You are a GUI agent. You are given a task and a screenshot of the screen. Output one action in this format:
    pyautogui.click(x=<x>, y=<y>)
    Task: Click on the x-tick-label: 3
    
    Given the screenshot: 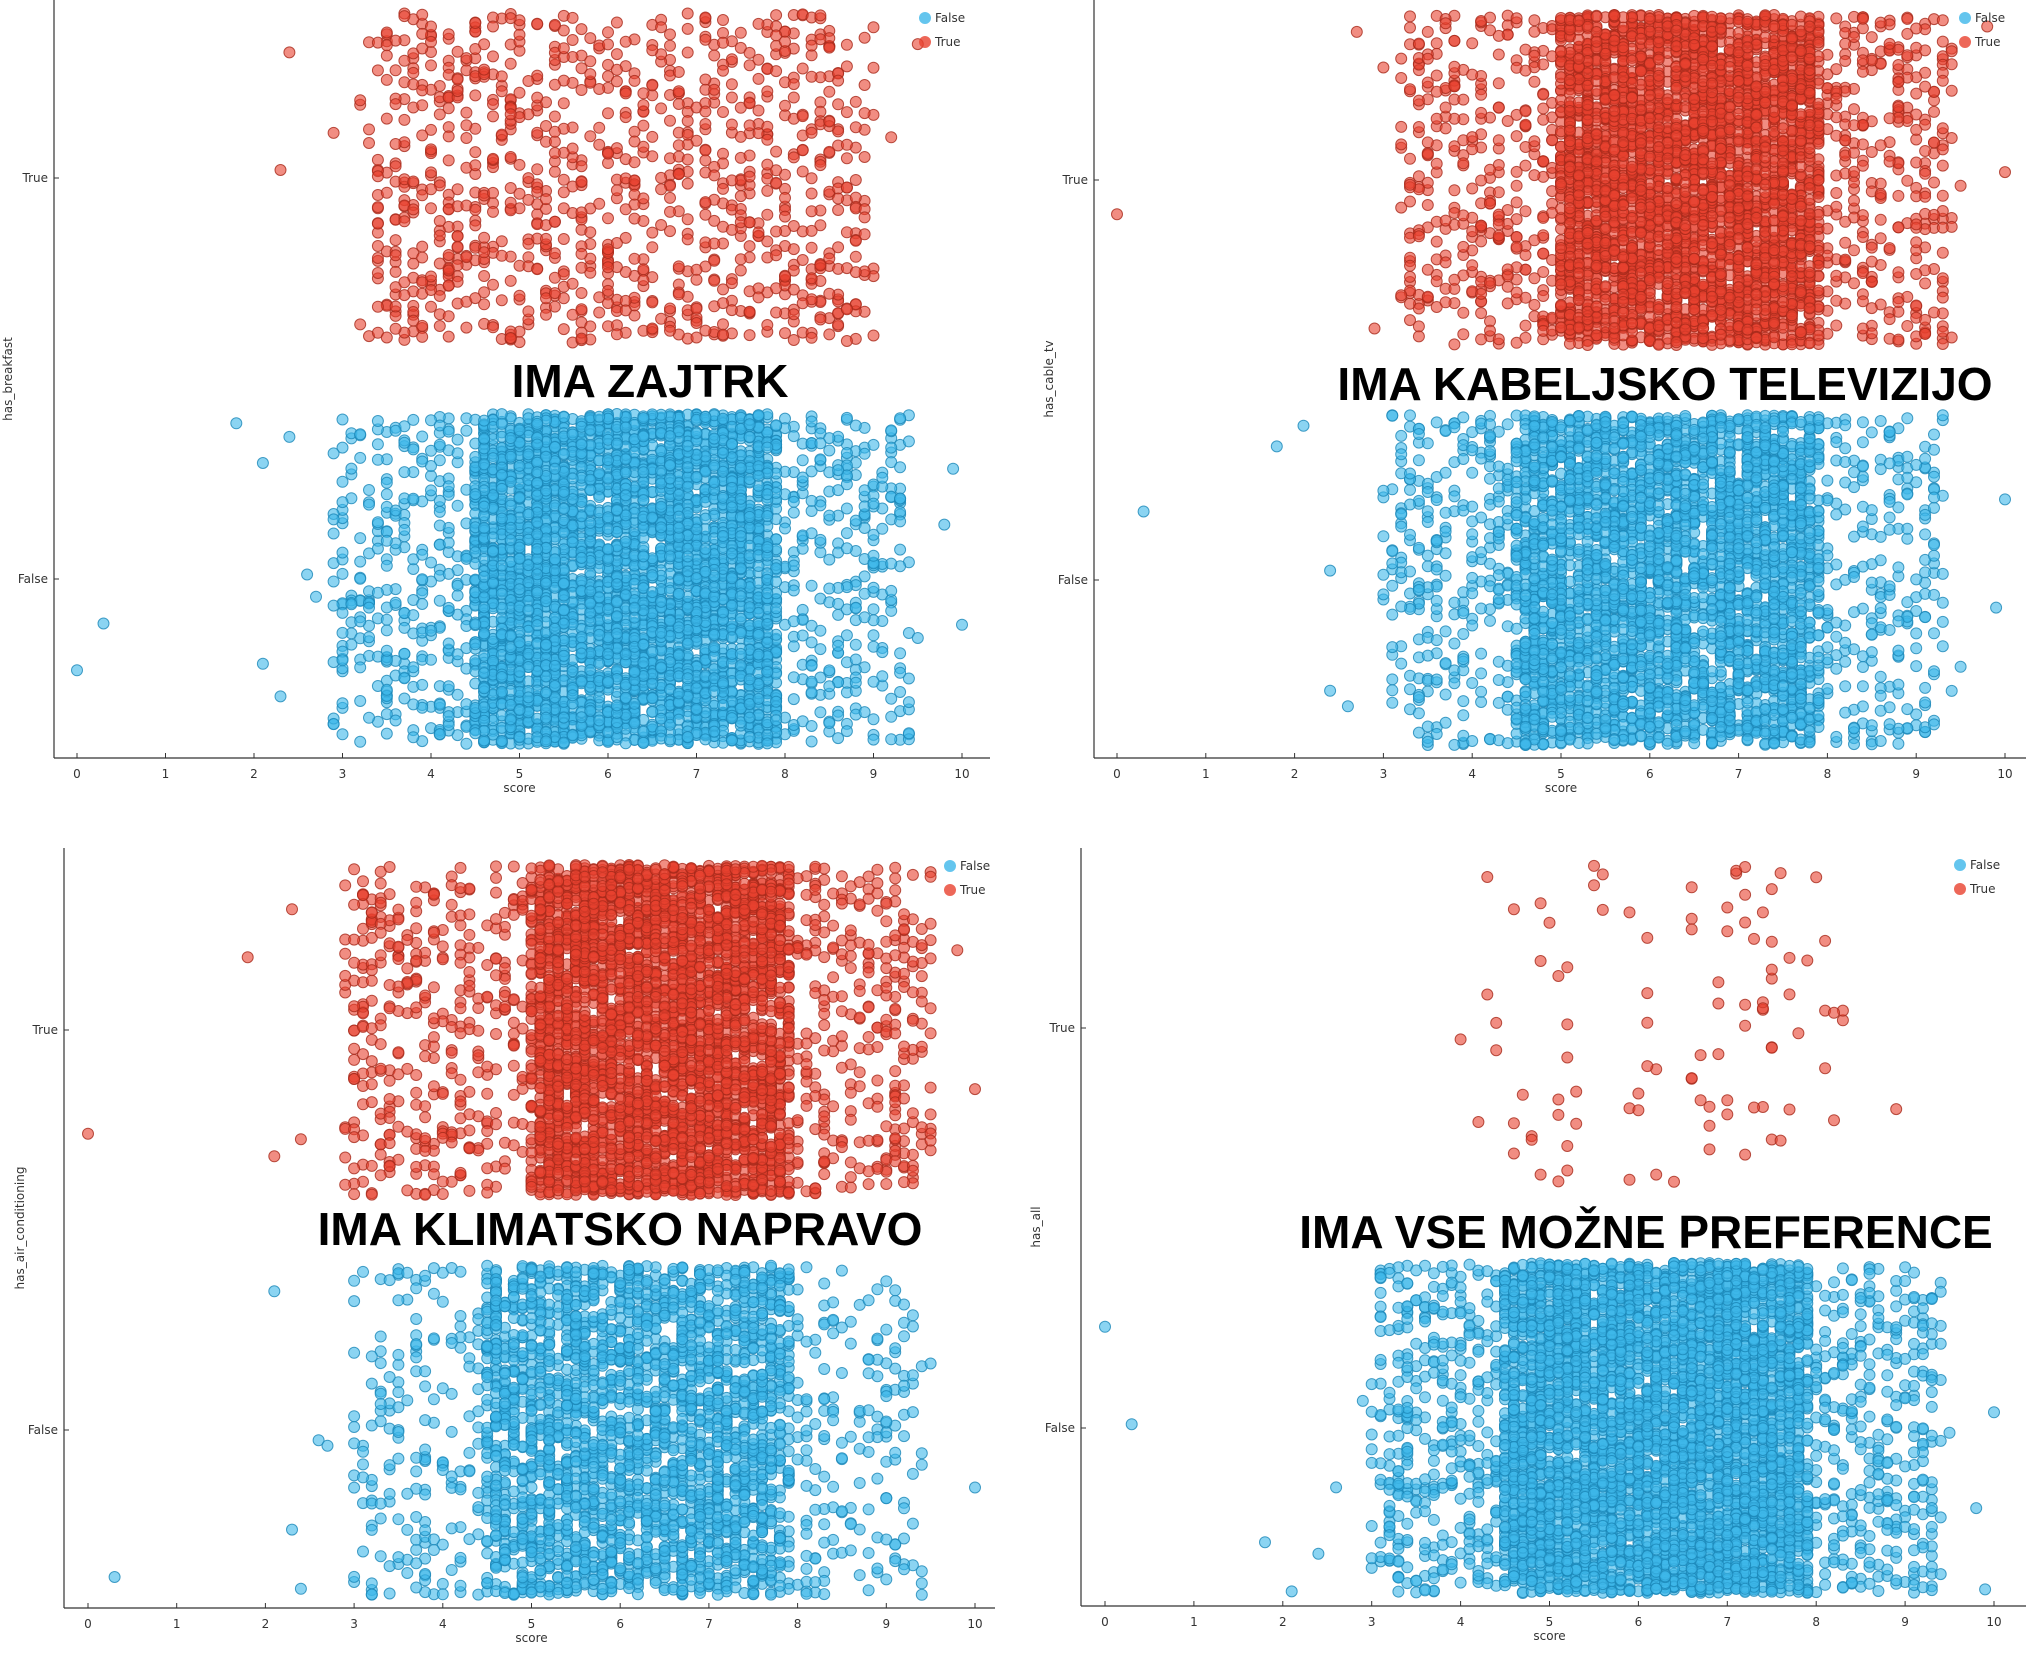 What is the action you would take?
    pyautogui.click(x=343, y=774)
    